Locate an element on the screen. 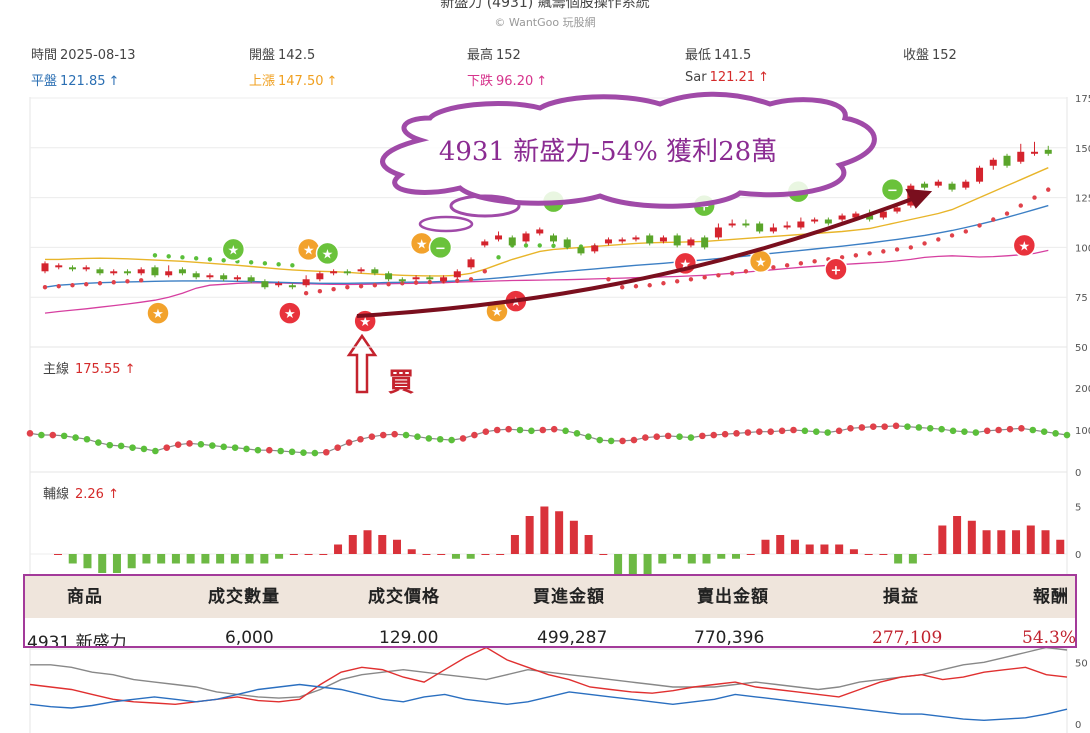 This screenshot has height=733, width=1090. info-flat-value: 121.85 is located at coordinates (83, 81).